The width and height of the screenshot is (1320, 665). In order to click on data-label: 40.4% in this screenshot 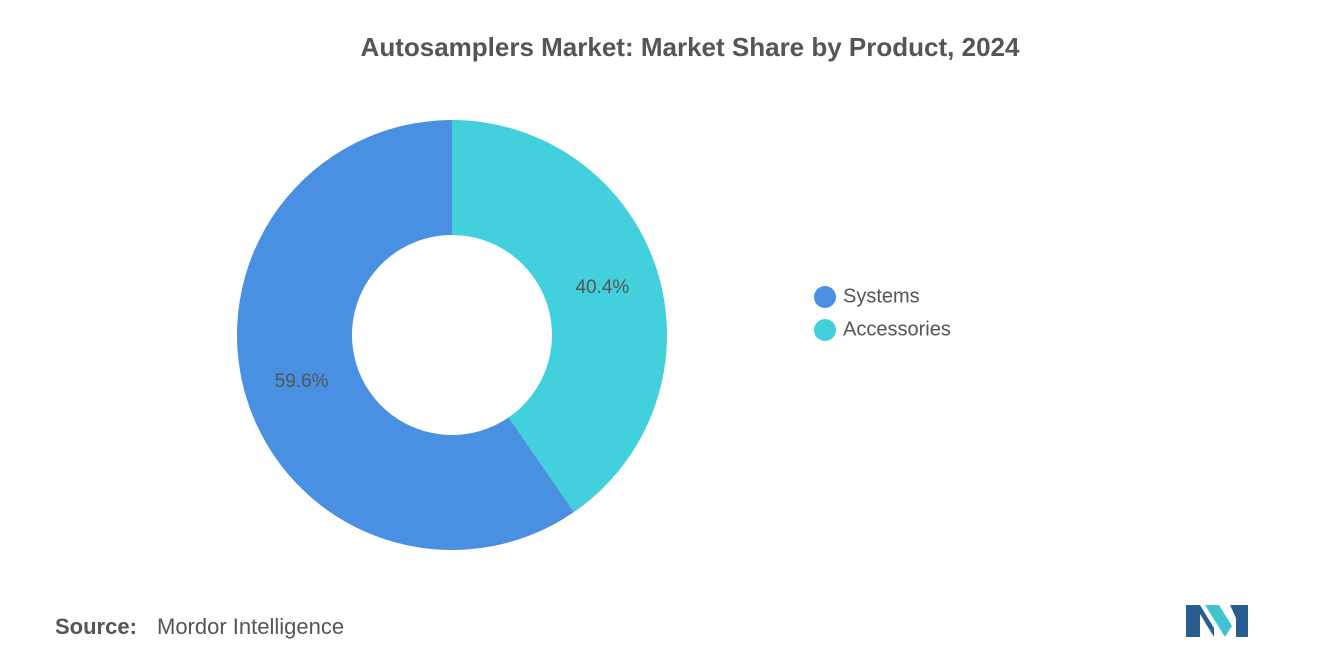, I will do `click(602, 287)`.